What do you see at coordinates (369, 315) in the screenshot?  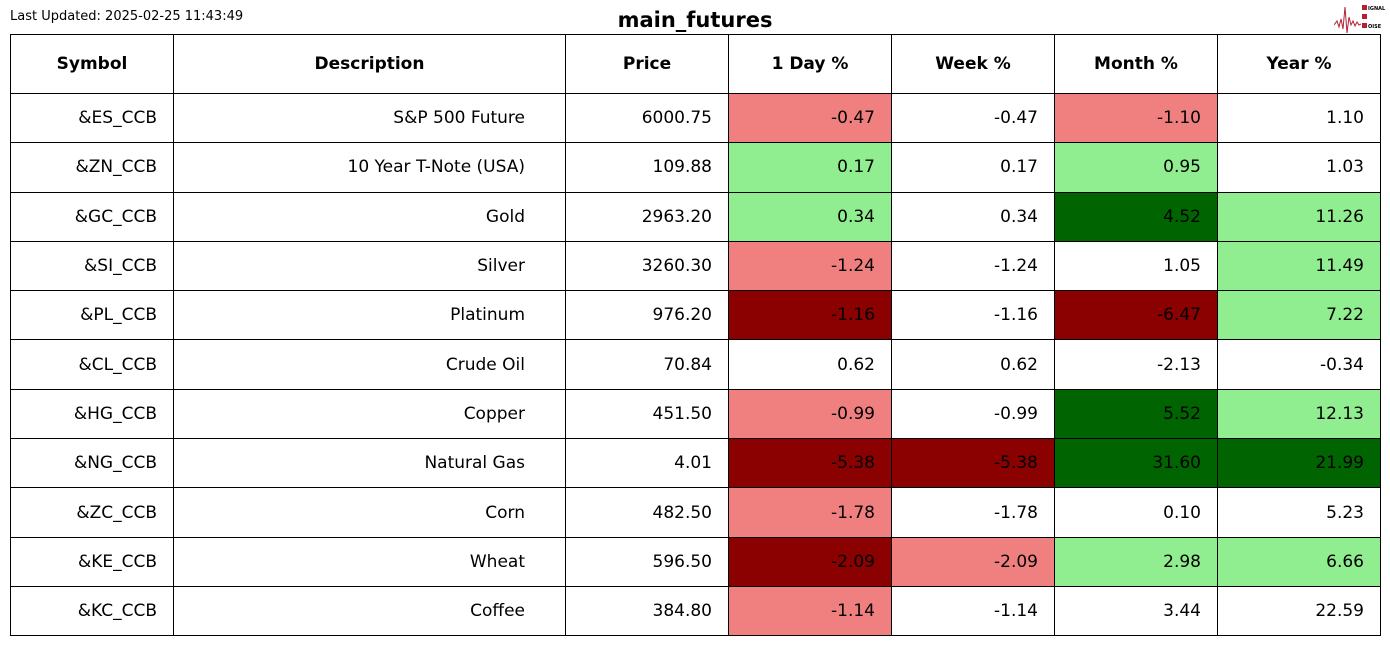 I see `table-cell: Platinum` at bounding box center [369, 315].